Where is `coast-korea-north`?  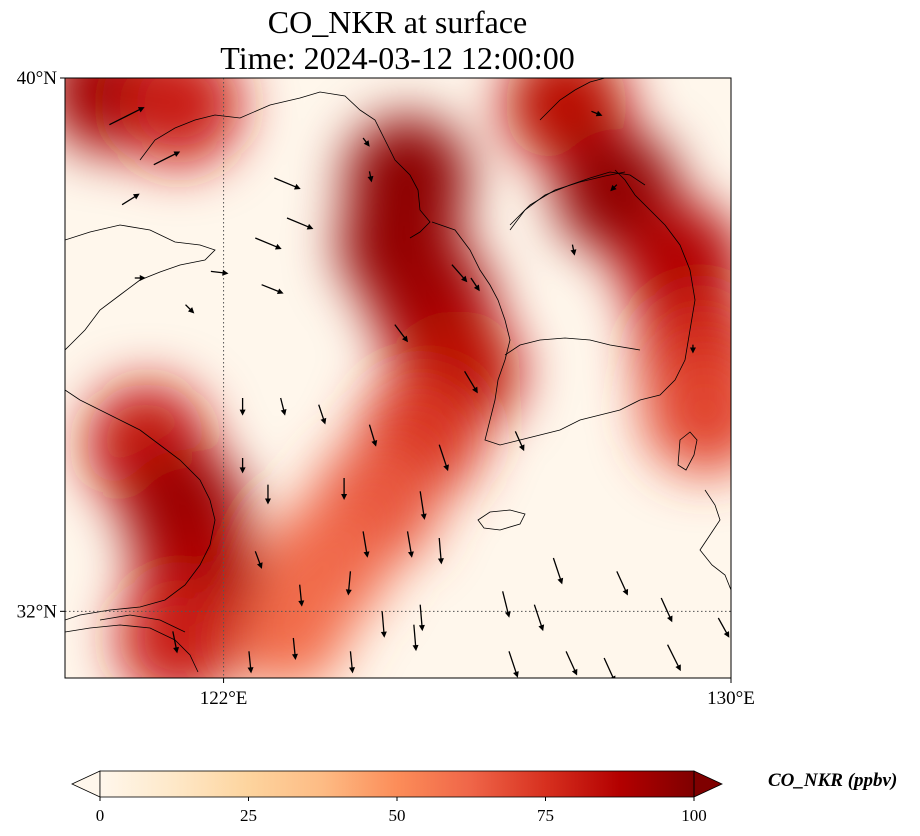
coast-korea-north is located at coordinates (577, 201).